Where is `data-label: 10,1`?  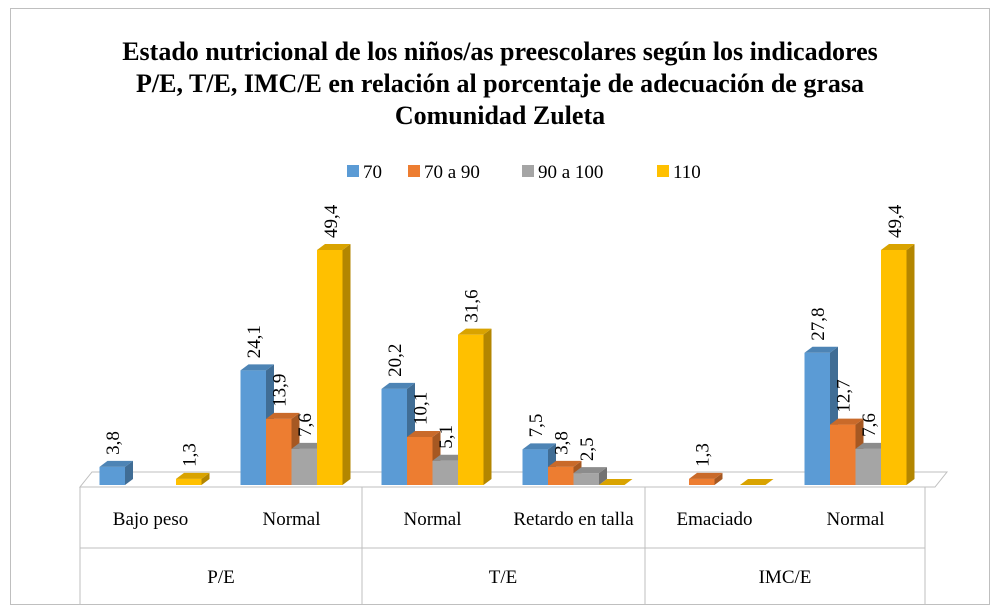
data-label: 10,1 is located at coordinates (421, 408).